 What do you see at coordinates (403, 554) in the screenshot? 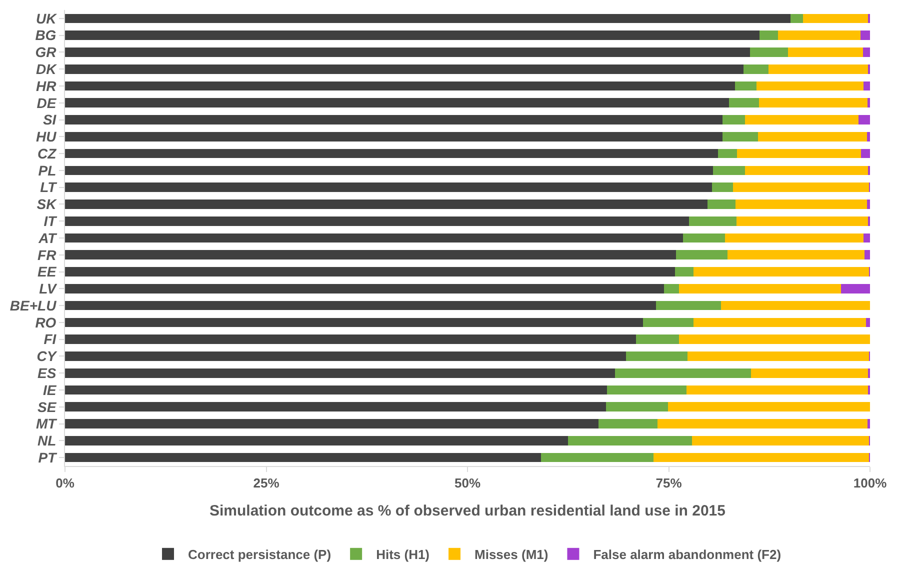
I see `legend-label: Hits (H1)` at bounding box center [403, 554].